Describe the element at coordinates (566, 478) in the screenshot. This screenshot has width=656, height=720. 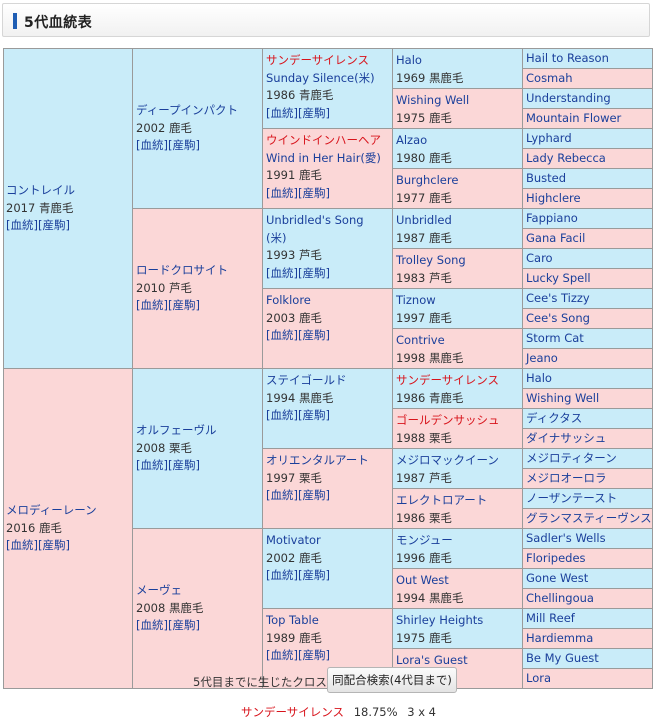
I see `horse-name-link: メジロオーロラ` at that location.